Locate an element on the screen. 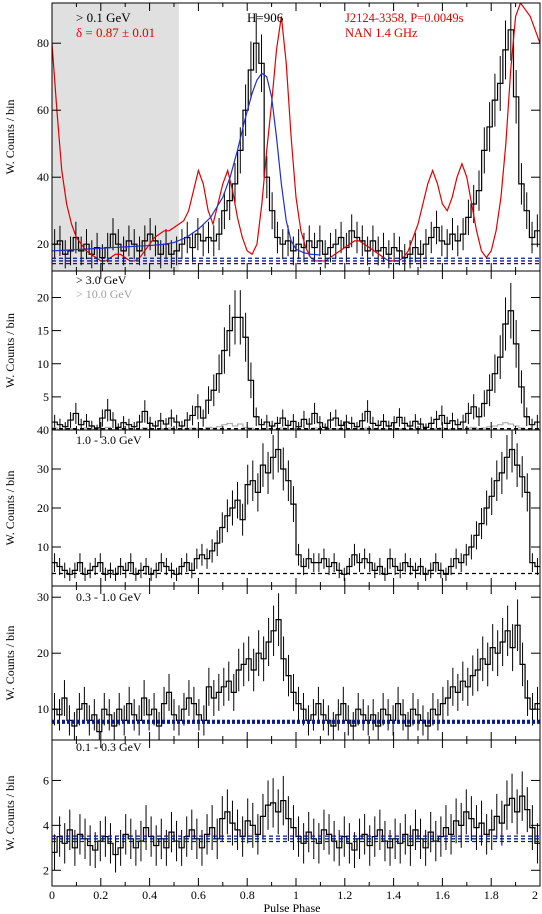  energy-label-3: 1.0 - 3.0 GeV is located at coordinates (109, 440).